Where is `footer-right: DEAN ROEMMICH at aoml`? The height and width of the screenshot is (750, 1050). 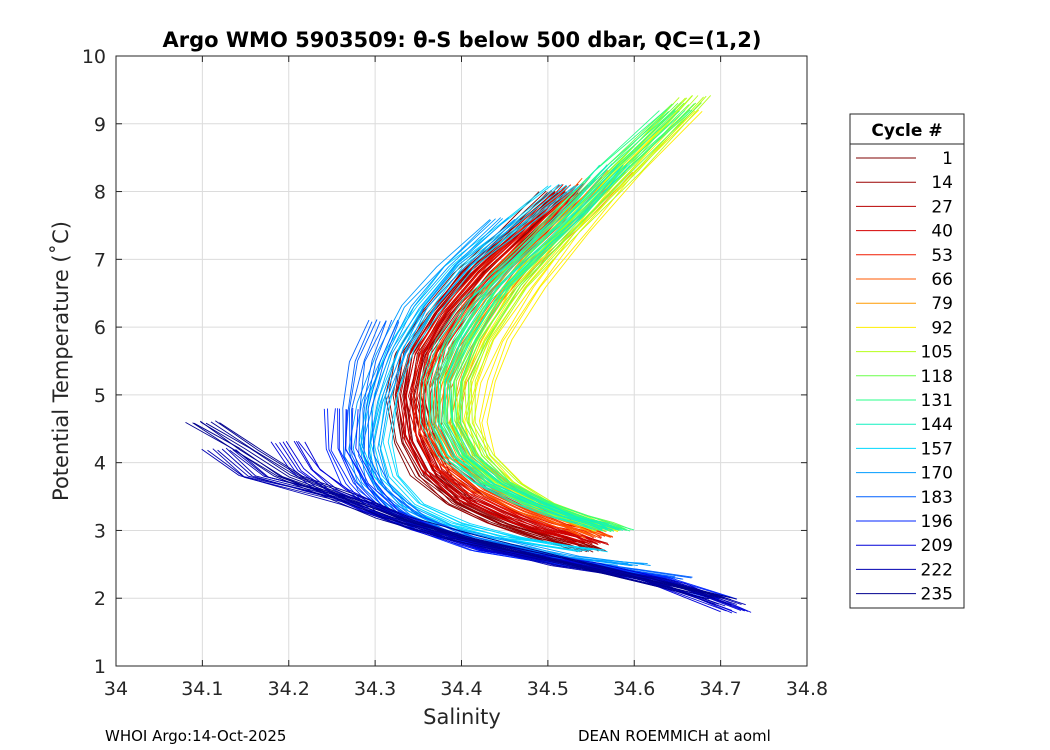
footer-right: DEAN ROEMMICH at aoml is located at coordinates (674, 736).